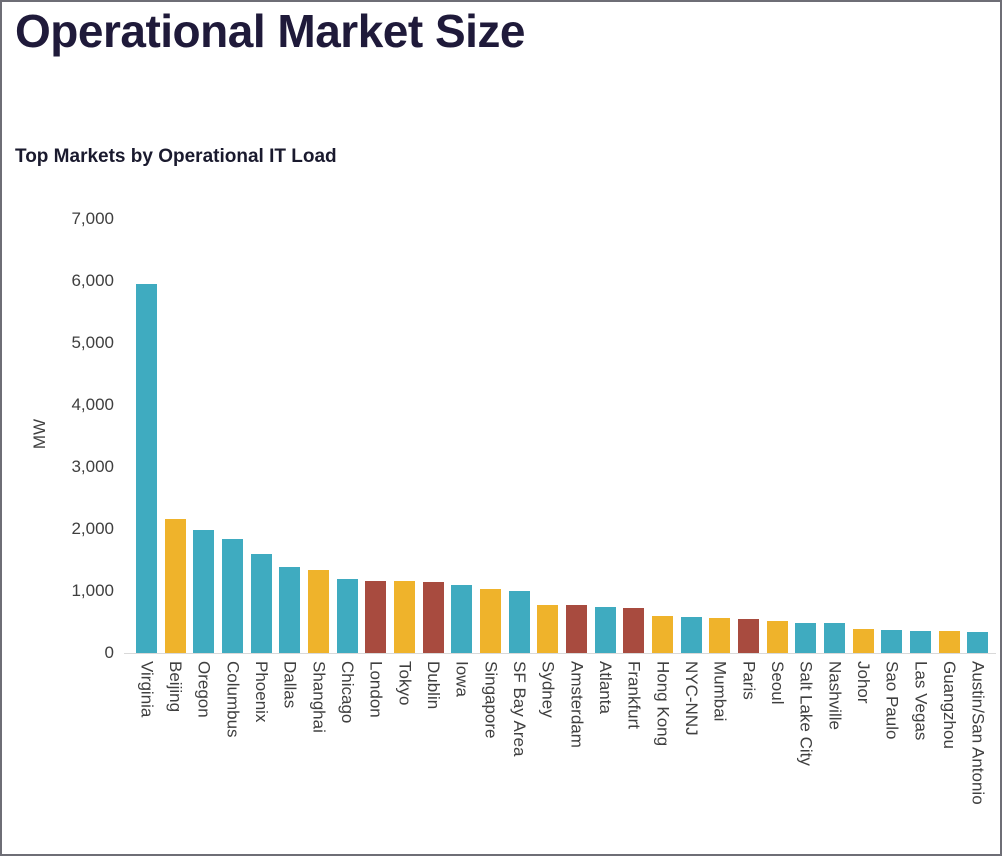 The image size is (1002, 856). I want to click on y-tick-label: 1,000, so click(92, 590).